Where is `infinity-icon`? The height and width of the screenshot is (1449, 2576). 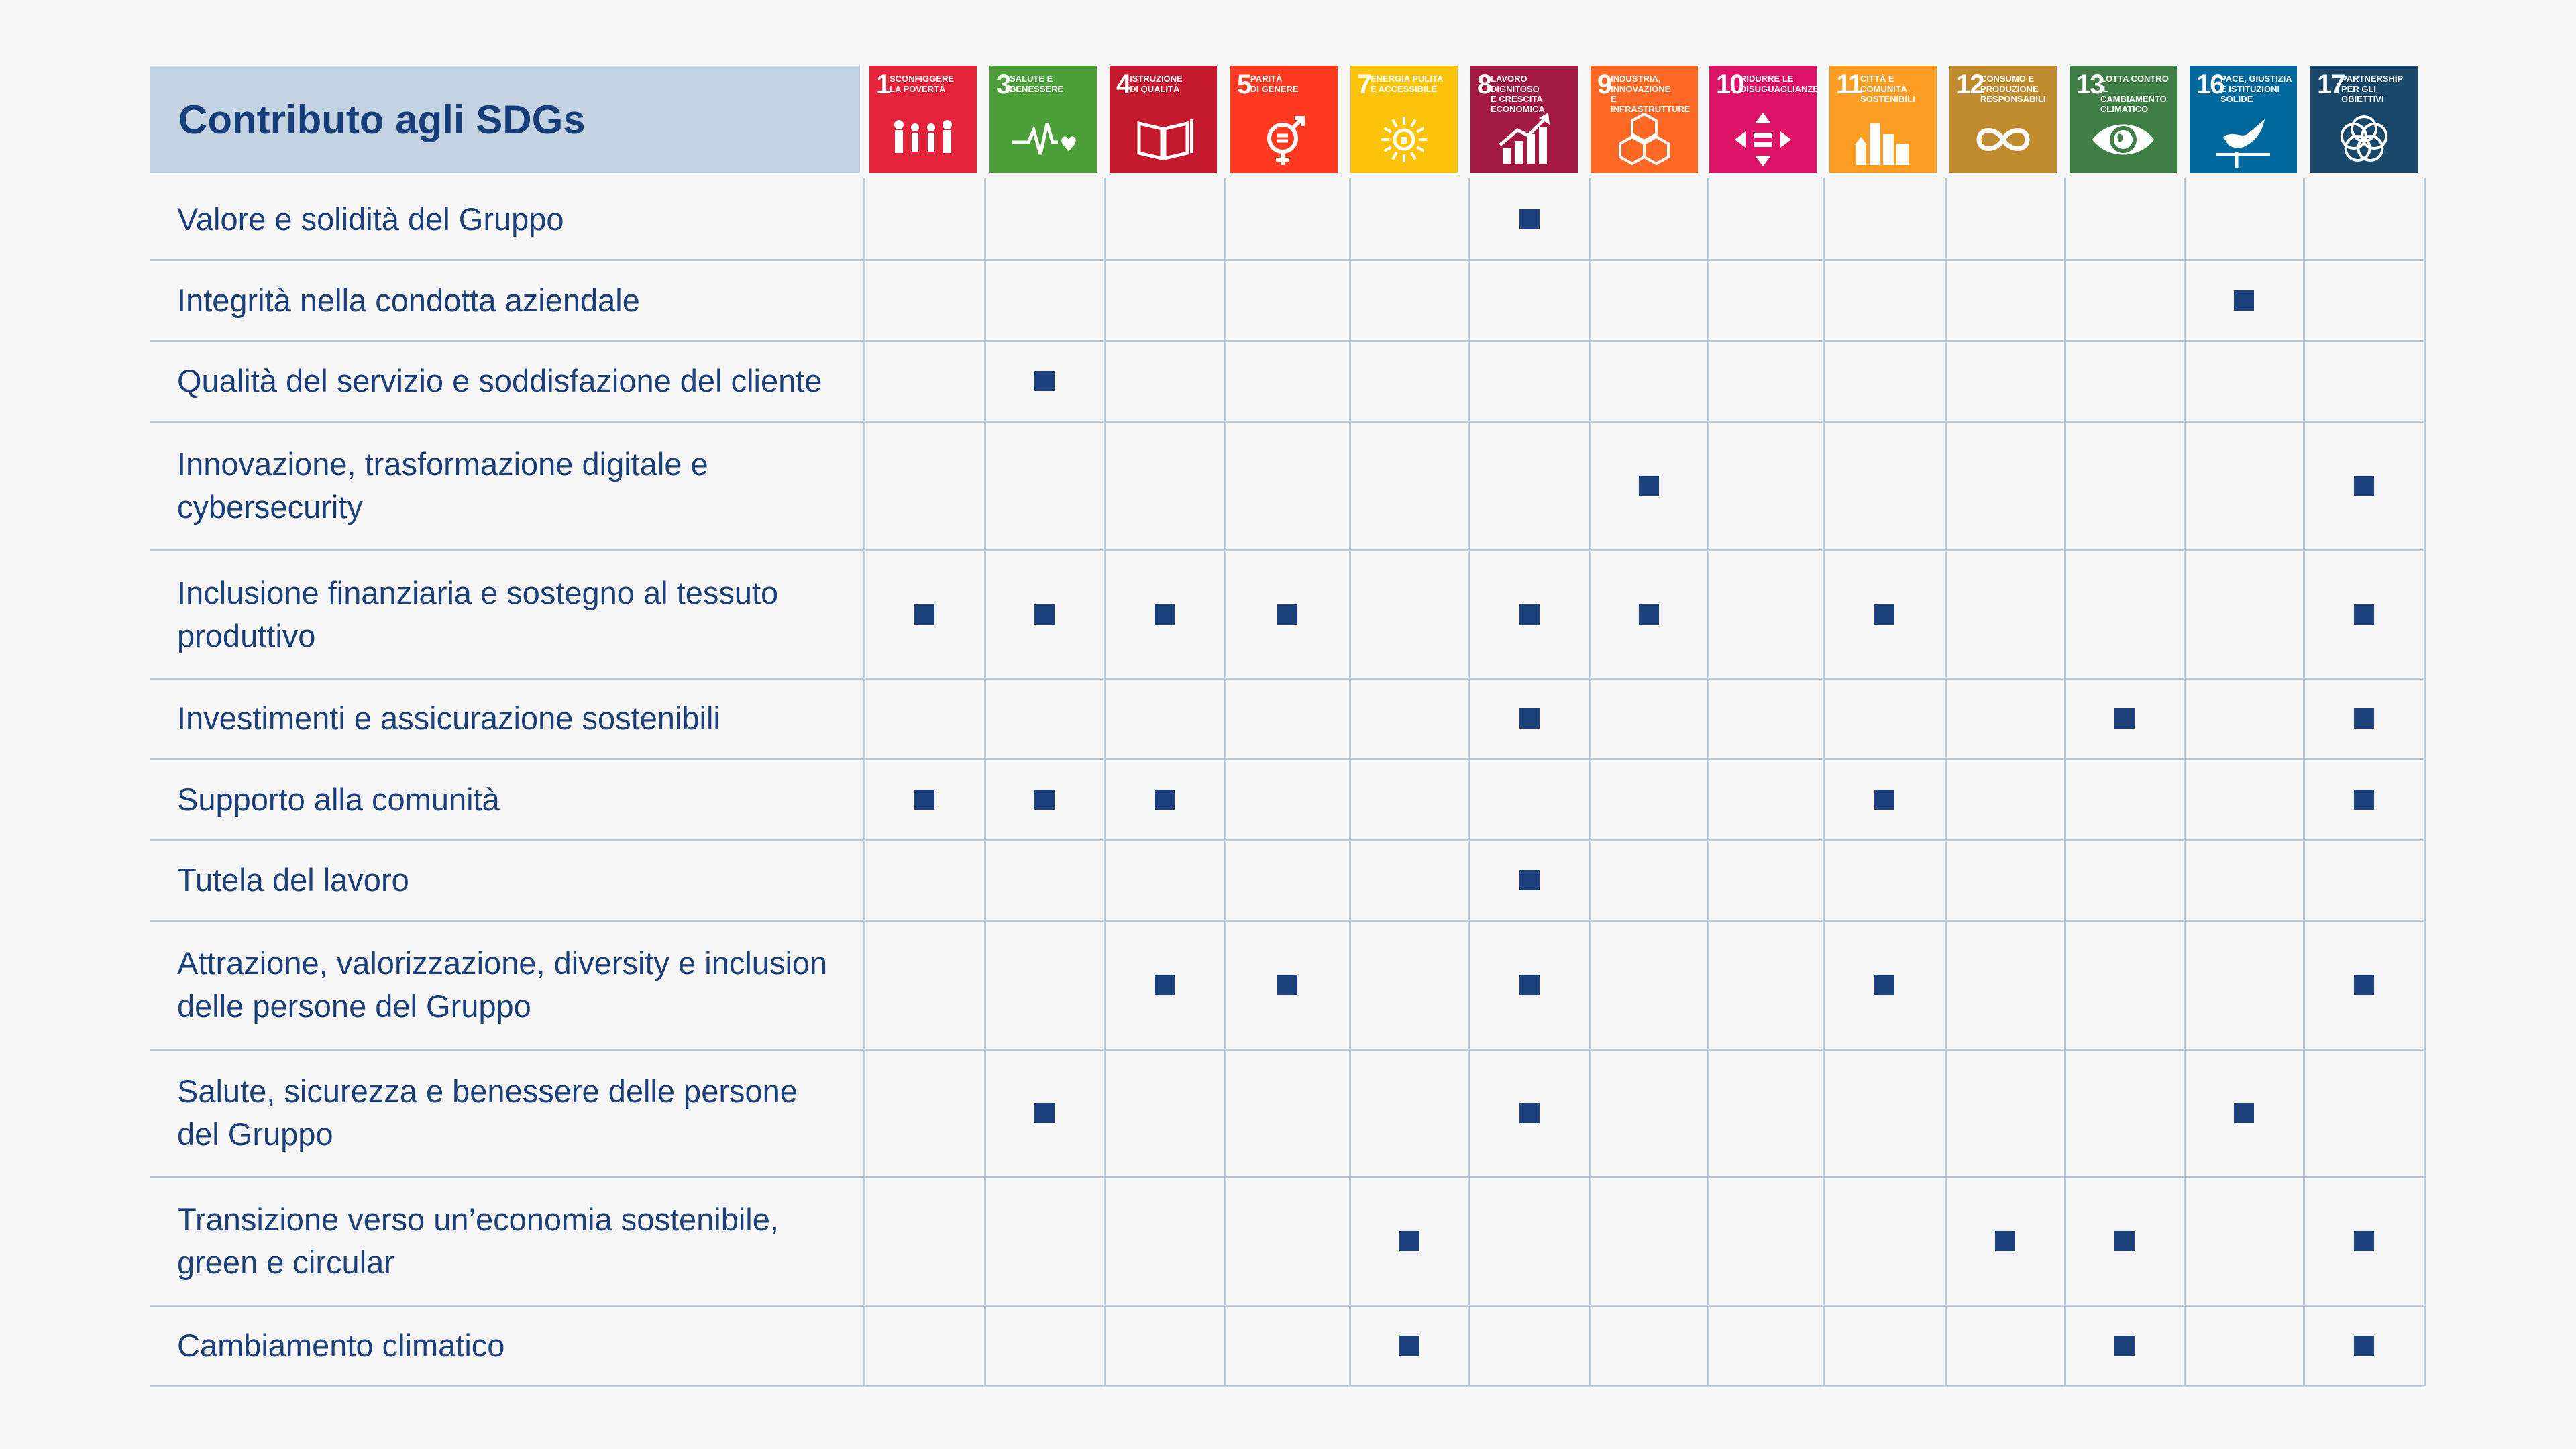 infinity-icon is located at coordinates (2003, 139).